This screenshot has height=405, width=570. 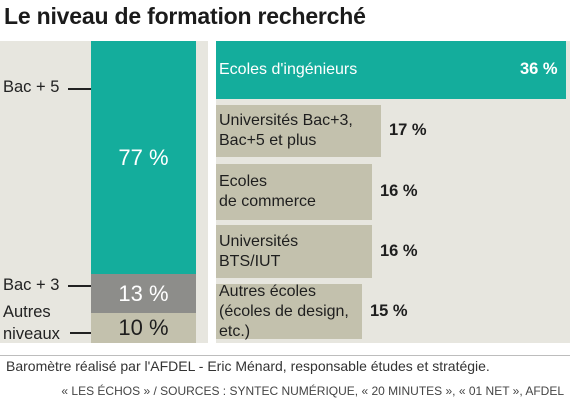 I want to click on footer-divider, so click(x=285, y=355).